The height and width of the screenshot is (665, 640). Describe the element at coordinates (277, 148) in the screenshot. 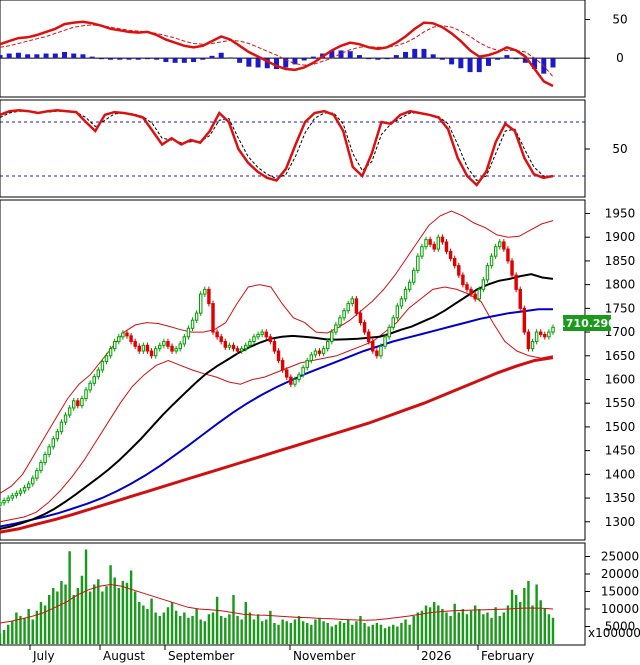

I see `stochastic-k-line` at that location.